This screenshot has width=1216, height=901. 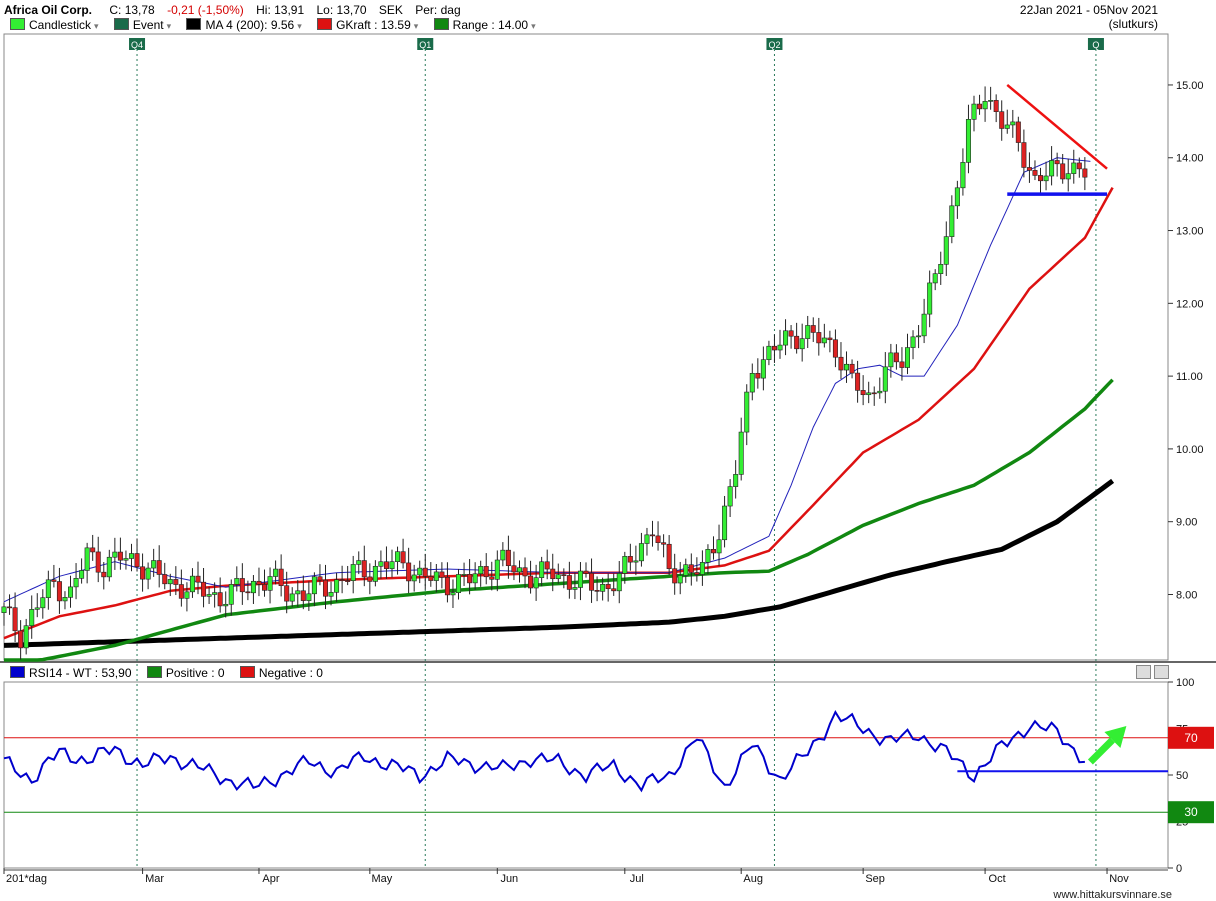 What do you see at coordinates (281, 673) in the screenshot?
I see `legend-negative: Negative : 0` at bounding box center [281, 673].